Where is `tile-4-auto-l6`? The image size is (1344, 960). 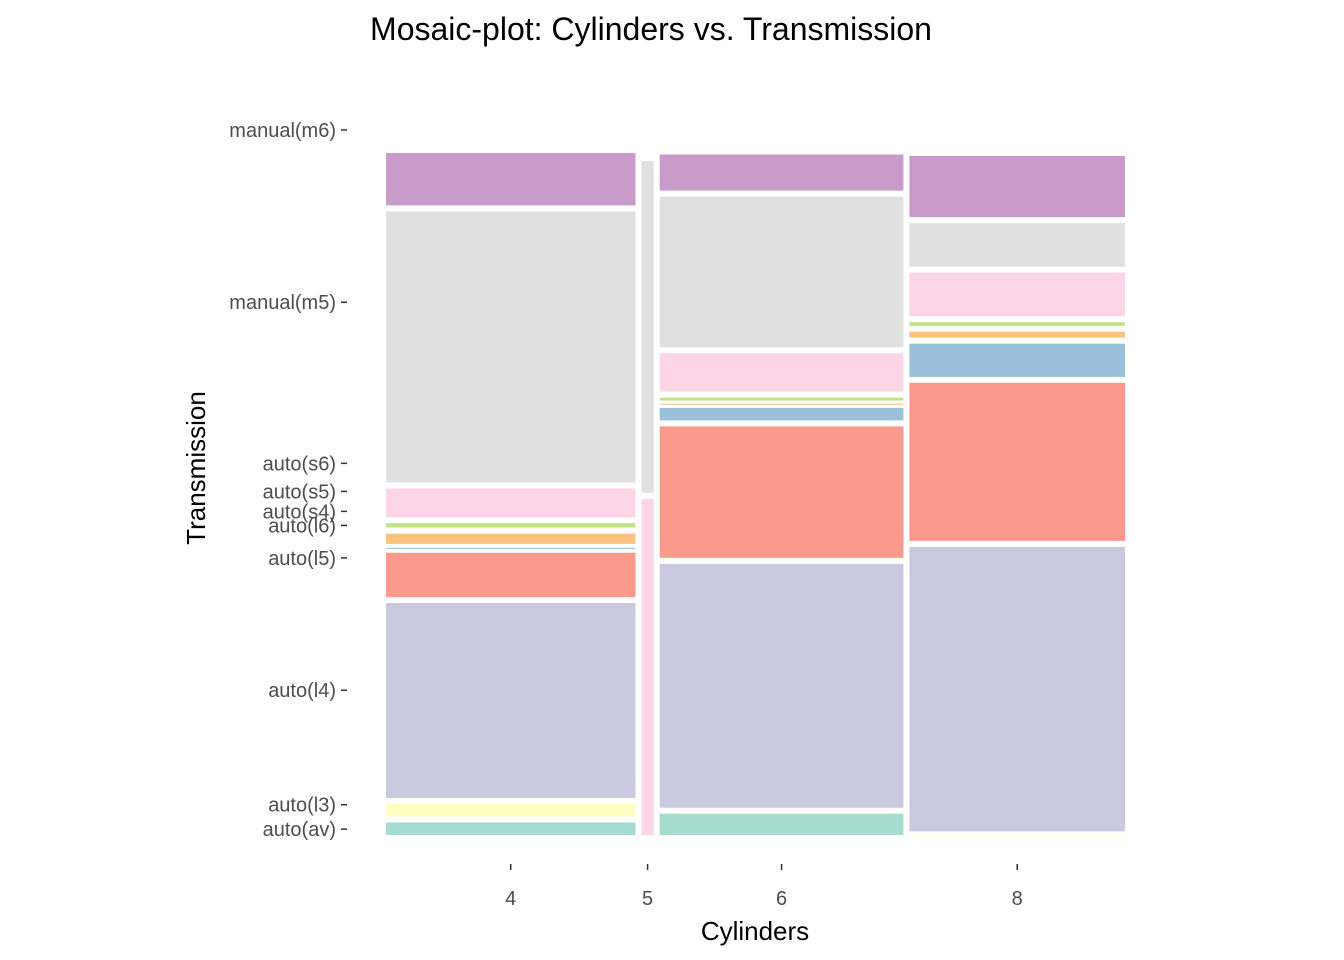
tile-4-auto-l6 is located at coordinates (511, 548).